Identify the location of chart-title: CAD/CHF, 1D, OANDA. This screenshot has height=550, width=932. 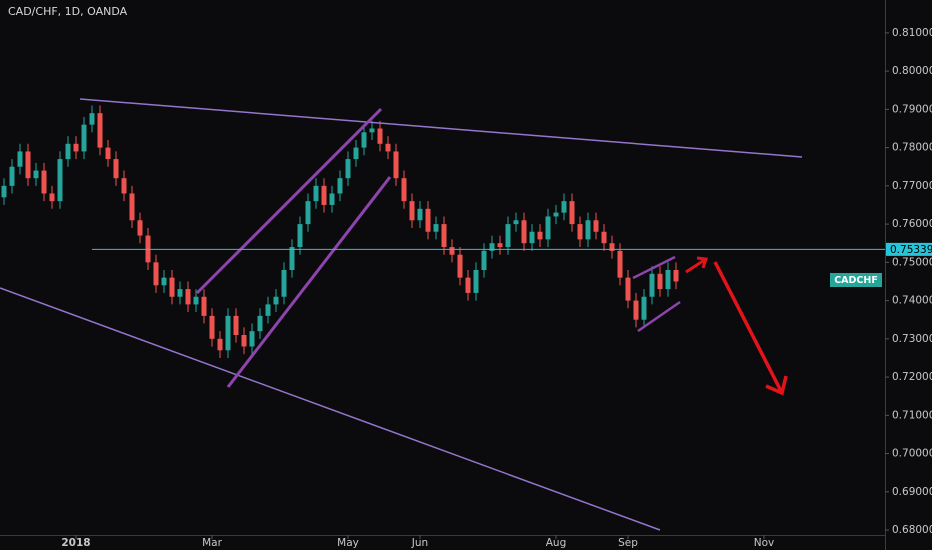
(68, 11).